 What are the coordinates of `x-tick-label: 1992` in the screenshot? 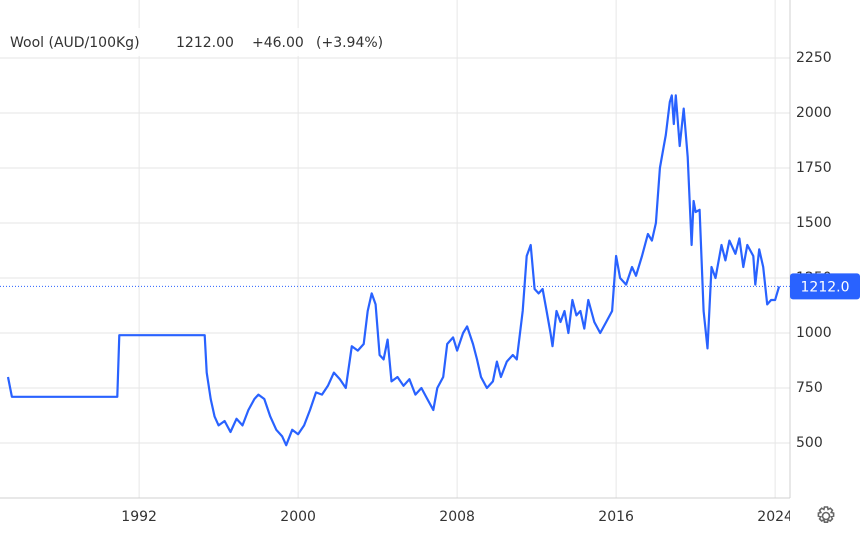 It's located at (139, 517).